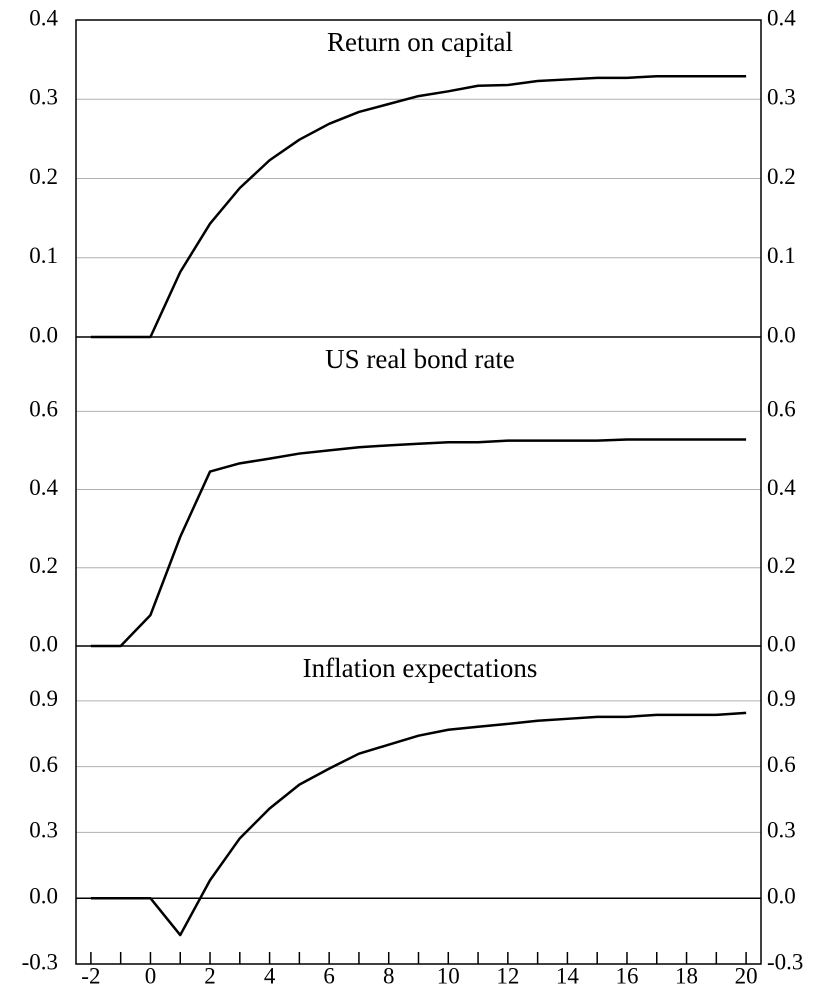 Image resolution: width=827 pixels, height=988 pixels. What do you see at coordinates (507, 975) in the screenshot?
I see `x-tick-label: 12` at bounding box center [507, 975].